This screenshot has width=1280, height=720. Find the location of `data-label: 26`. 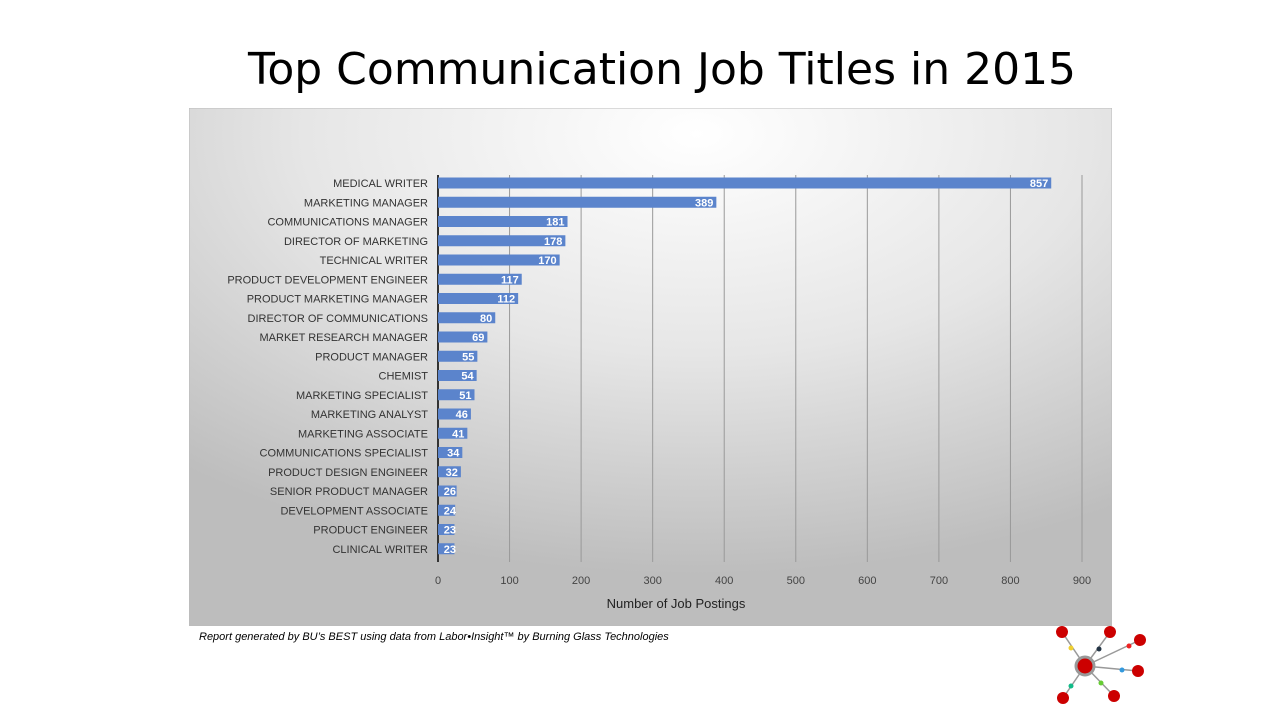

data-label: 26 is located at coordinates (450, 492).